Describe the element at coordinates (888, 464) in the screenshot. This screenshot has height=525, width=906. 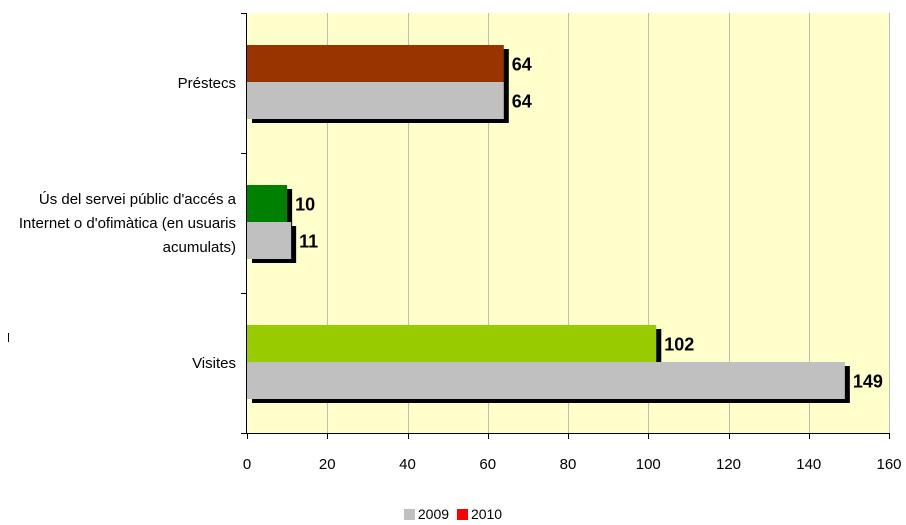
I see `x-tick-label: 160` at that location.